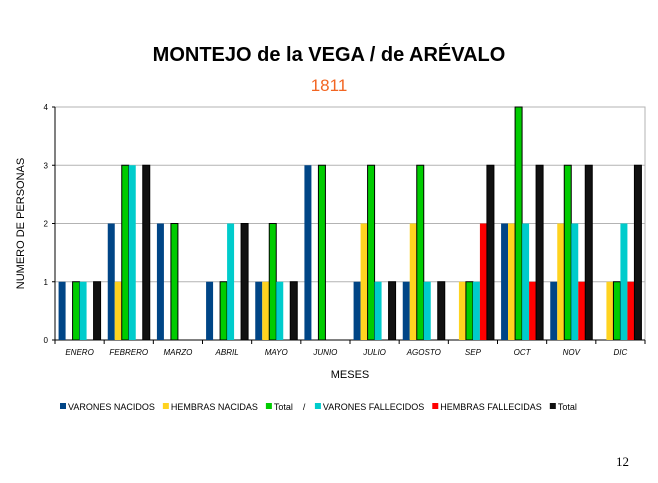 Image resolution: width=658 pixels, height=483 pixels. I want to click on legend-label: VARONES FALLECIDOS, so click(373, 407).